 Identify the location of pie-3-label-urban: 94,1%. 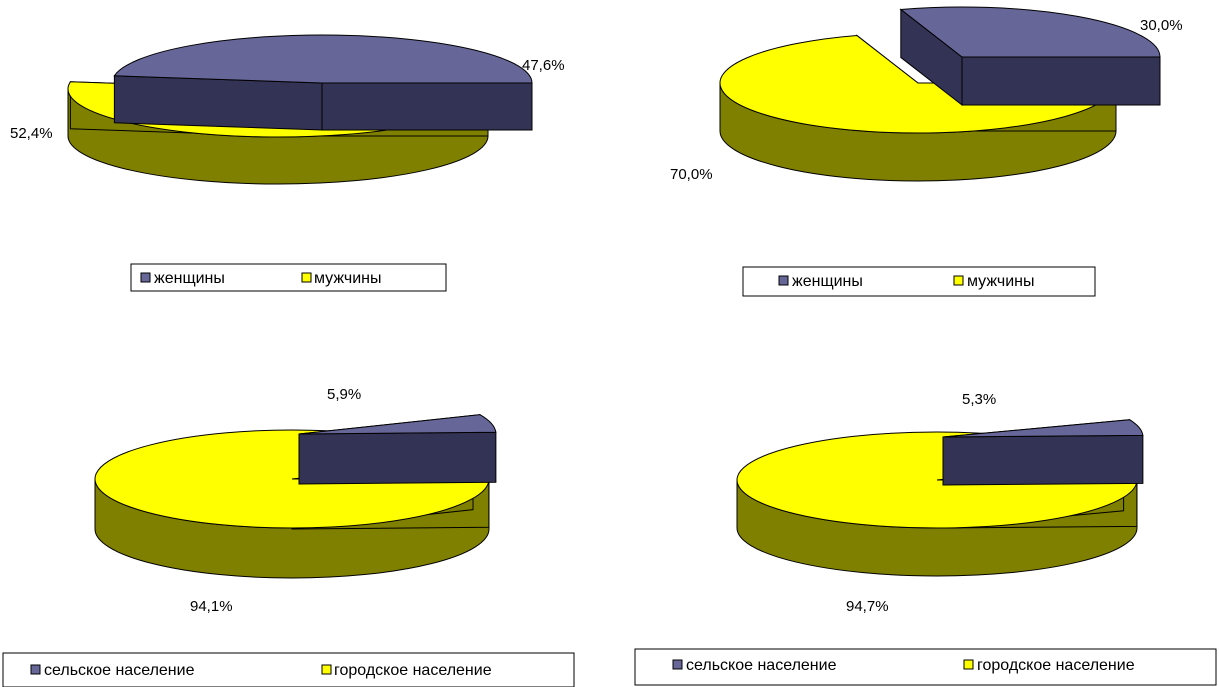
(211, 606).